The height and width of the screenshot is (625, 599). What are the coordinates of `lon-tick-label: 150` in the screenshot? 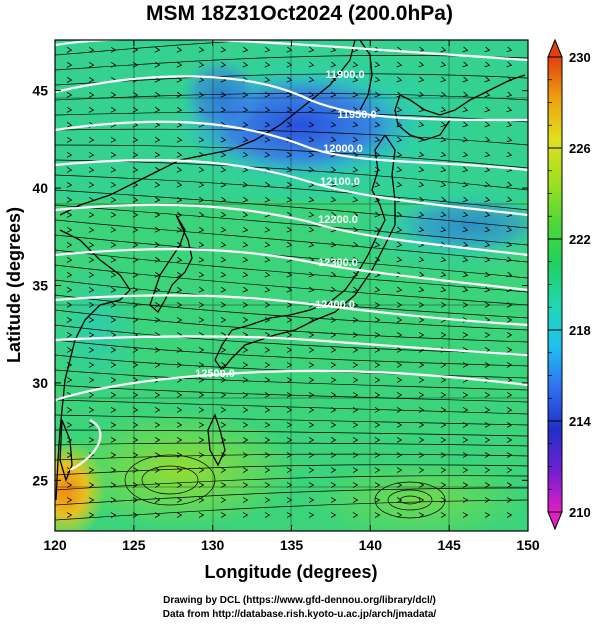 It's located at (528, 545).